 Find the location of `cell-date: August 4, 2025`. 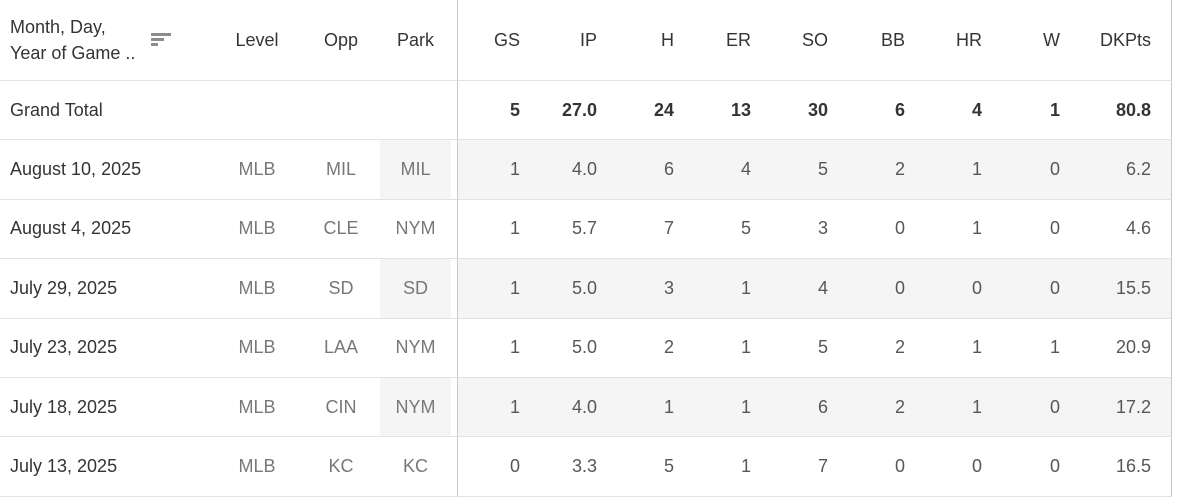

cell-date: August 4, 2025 is located at coordinates (106, 229).